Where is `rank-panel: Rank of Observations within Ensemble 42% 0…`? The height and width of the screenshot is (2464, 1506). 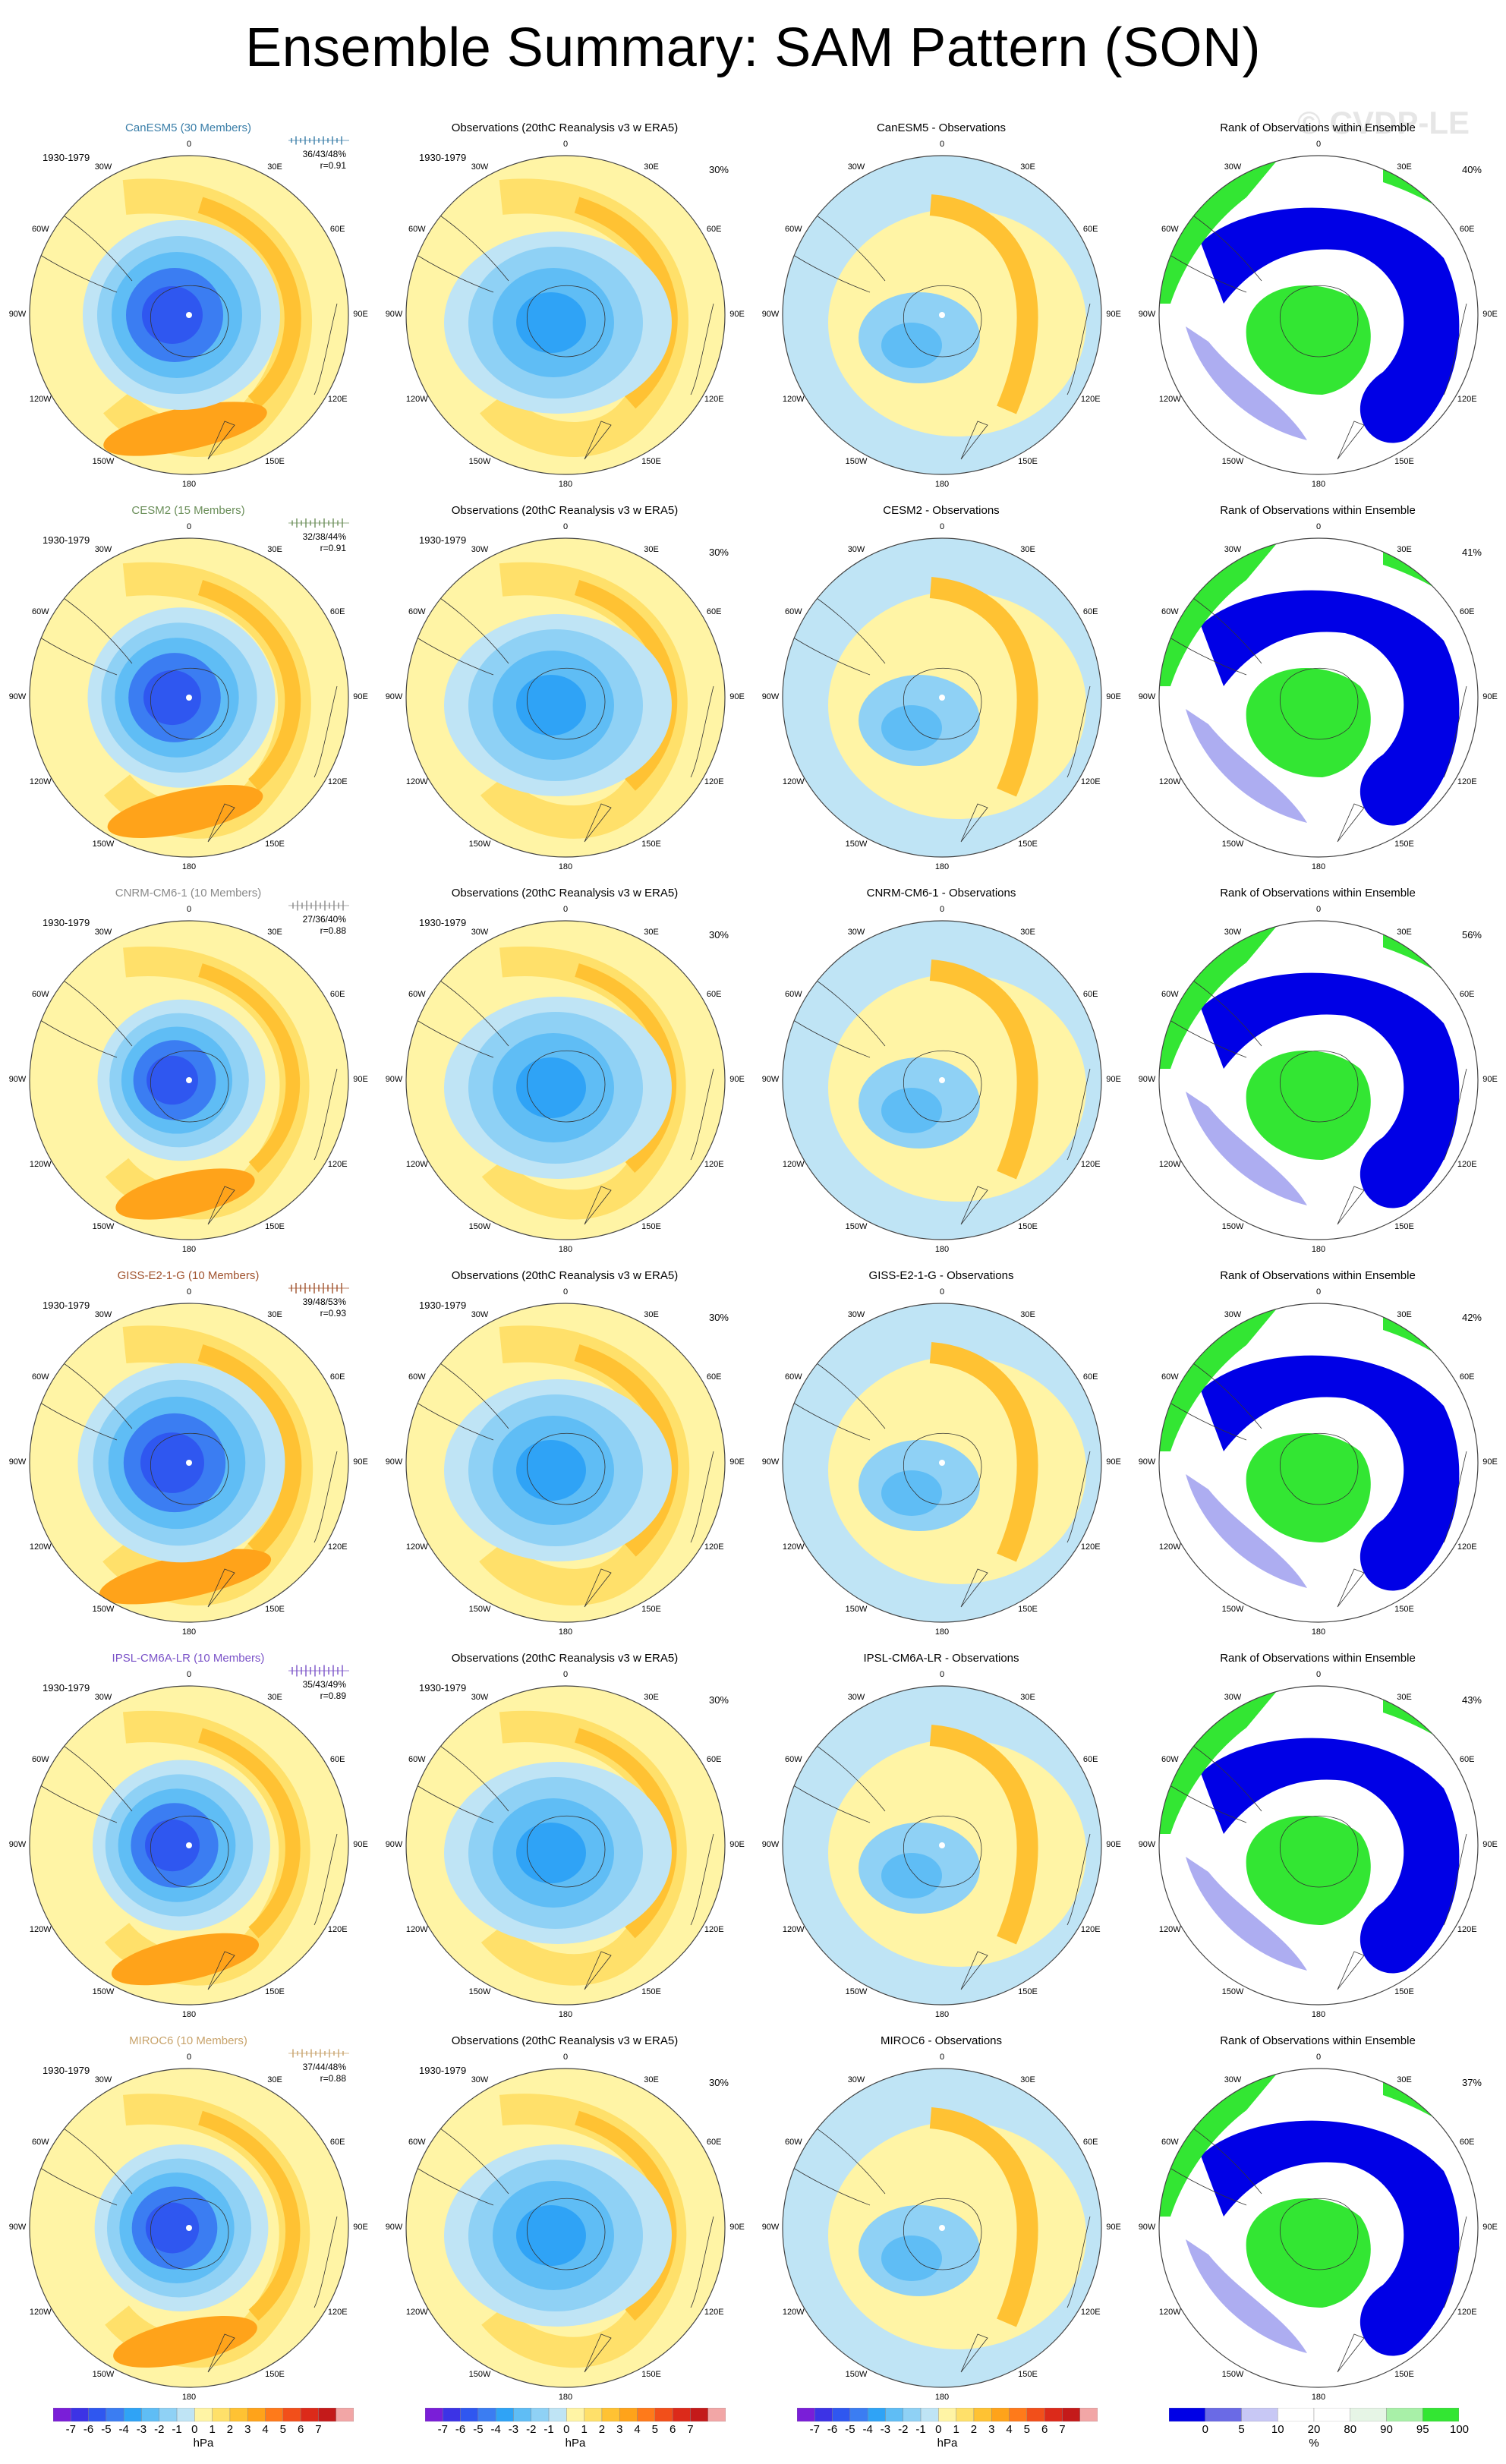
rank-panel: Rank of Observations within Ensemble 42% 0… is located at coordinates (1318, 1460).